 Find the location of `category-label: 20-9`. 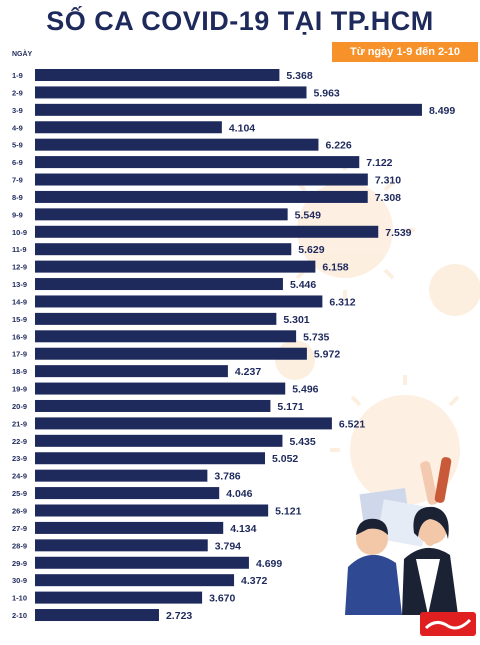

category-label: 20-9 is located at coordinates (19, 406).